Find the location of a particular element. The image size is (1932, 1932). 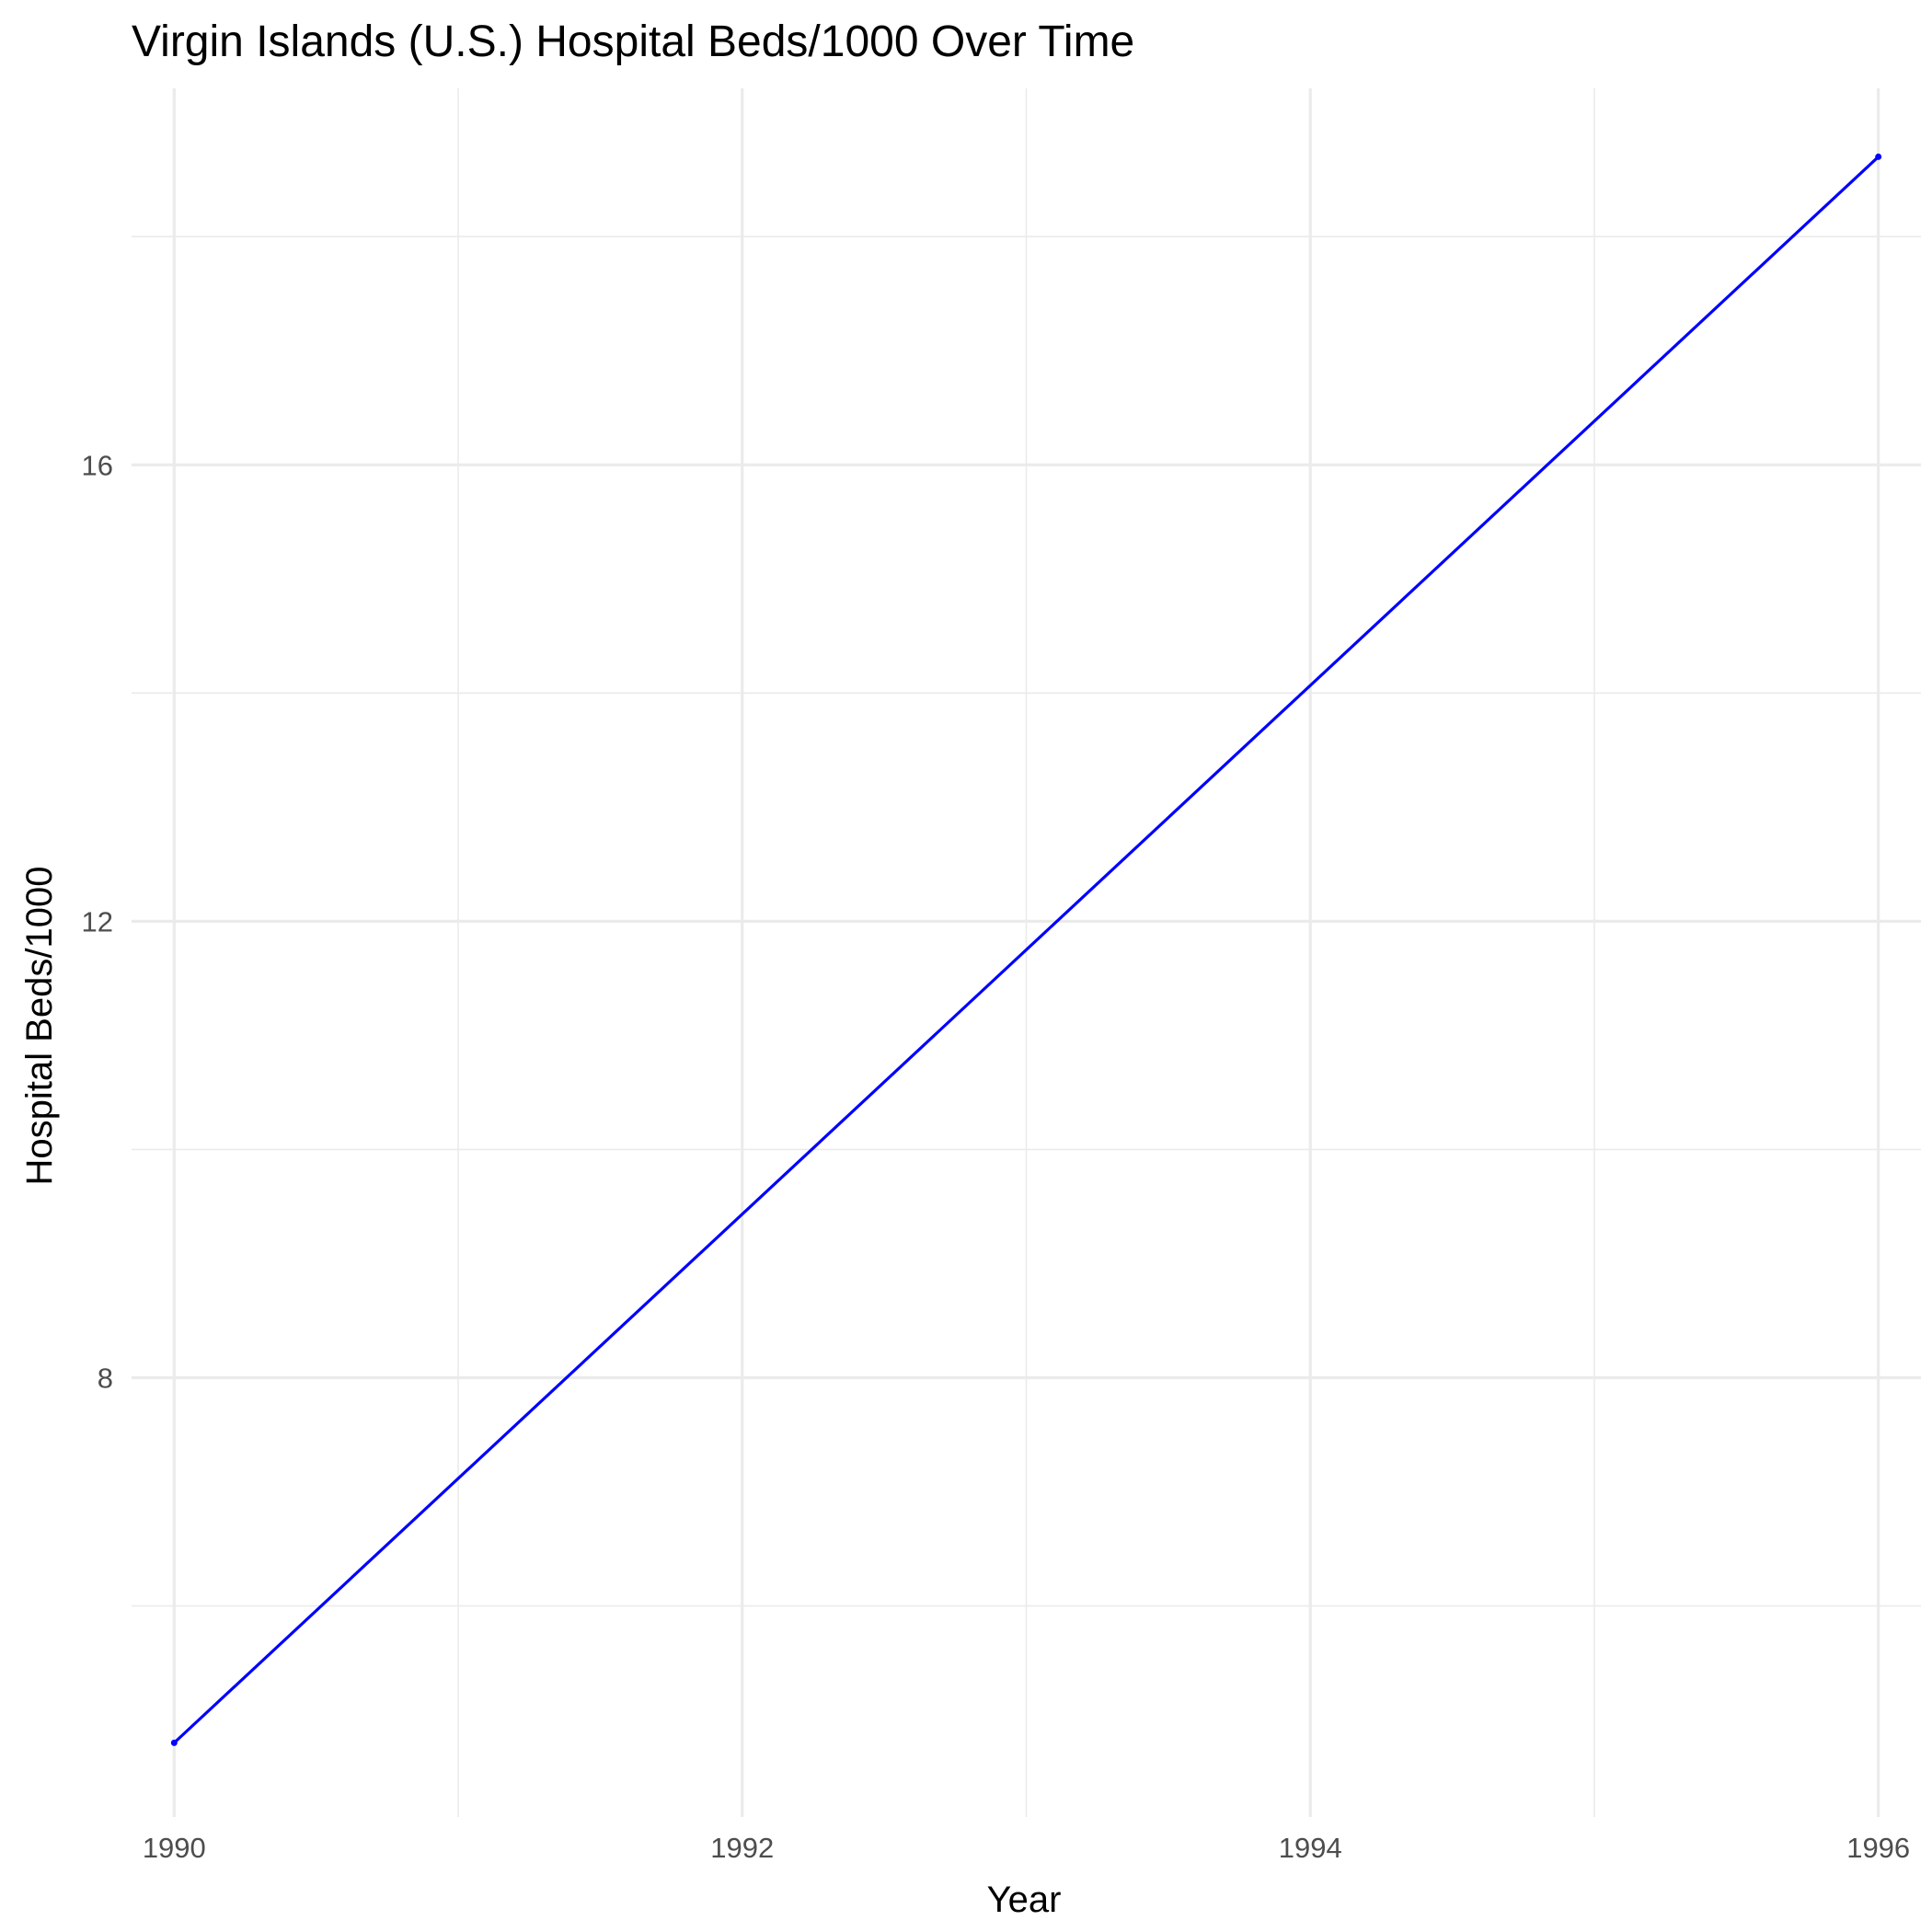

y-tick-label: 16 is located at coordinates (97, 465).